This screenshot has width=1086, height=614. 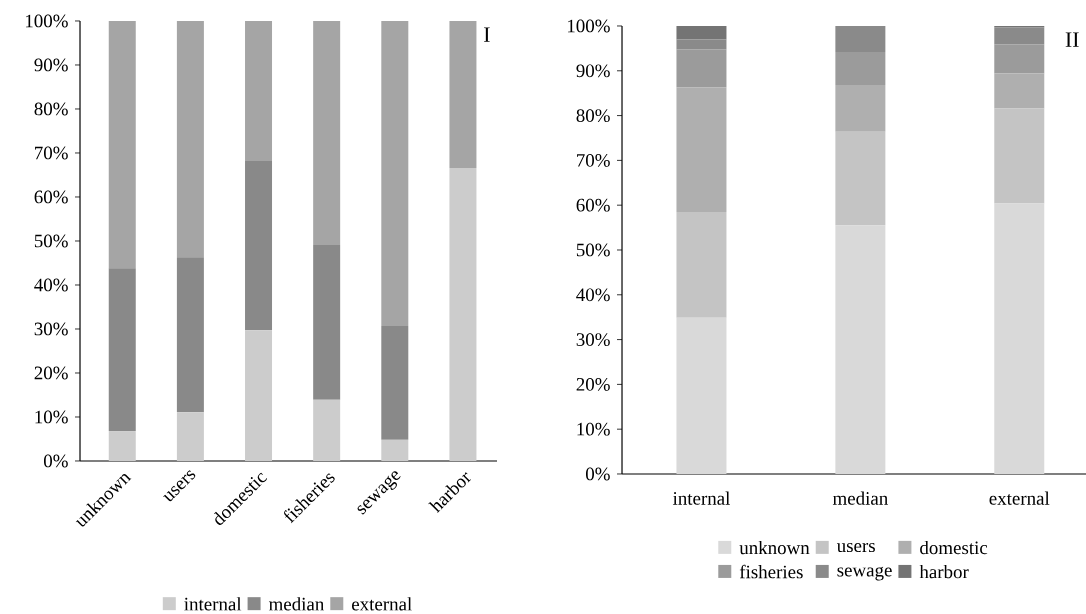 What do you see at coordinates (855, 547) in the screenshot?
I see `legend-label: users` at bounding box center [855, 547].